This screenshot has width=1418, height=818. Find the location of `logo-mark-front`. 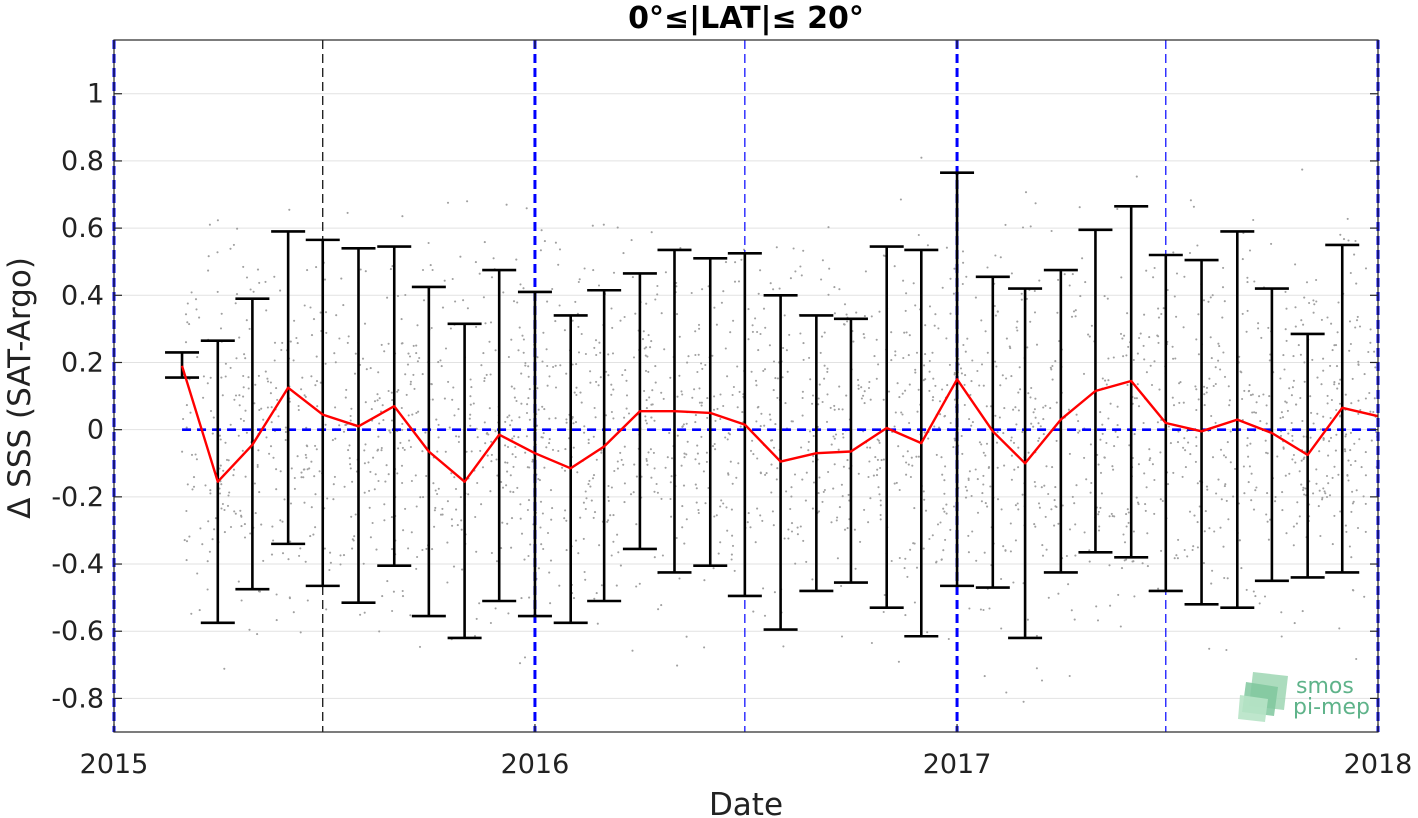

logo-mark-front is located at coordinates (1253, 708).